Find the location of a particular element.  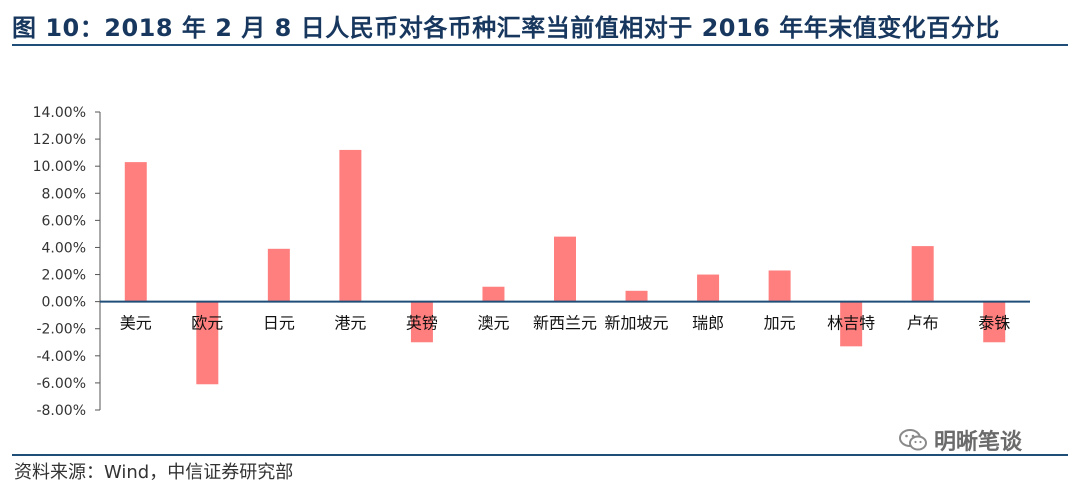

y-tick-label: -6.00% is located at coordinates (61, 384).